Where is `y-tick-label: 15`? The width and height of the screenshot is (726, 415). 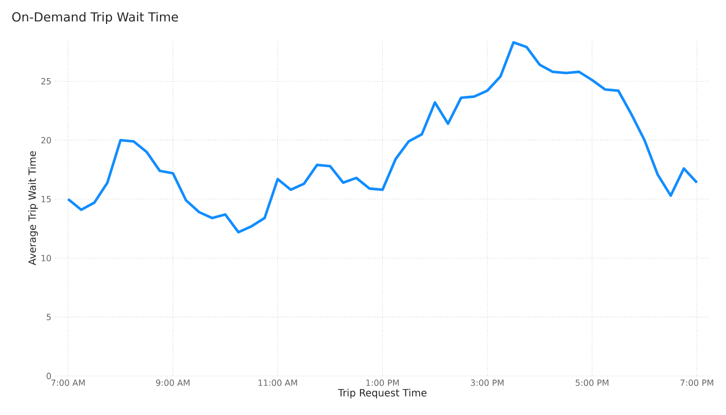 y-tick-label: 15 is located at coordinates (46, 199).